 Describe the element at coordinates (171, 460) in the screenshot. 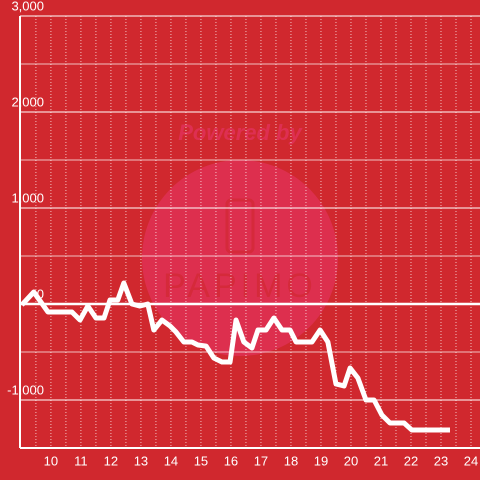

I see `x-tick-label: 14` at that location.